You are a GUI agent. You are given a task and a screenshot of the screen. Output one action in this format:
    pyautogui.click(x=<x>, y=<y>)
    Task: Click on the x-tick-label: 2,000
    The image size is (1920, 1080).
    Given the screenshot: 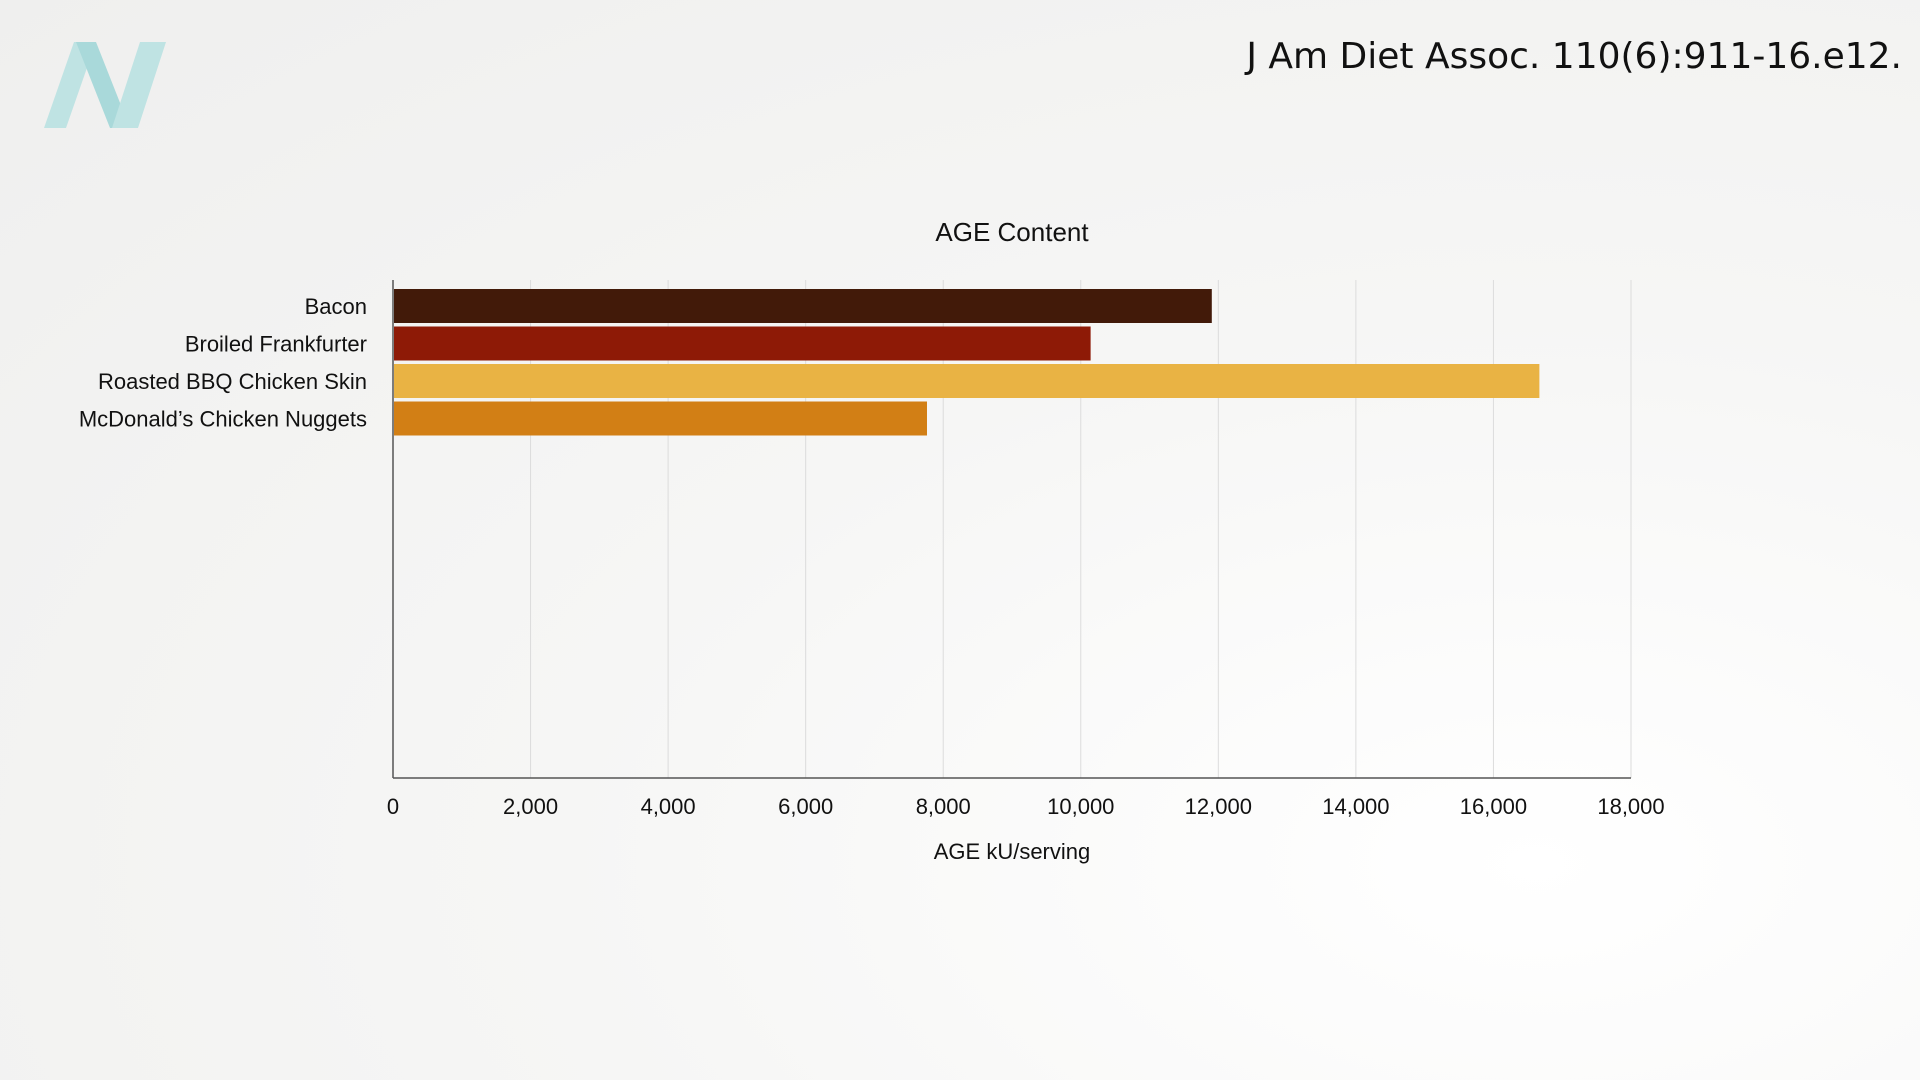 What is the action you would take?
    pyautogui.click(x=530, y=806)
    